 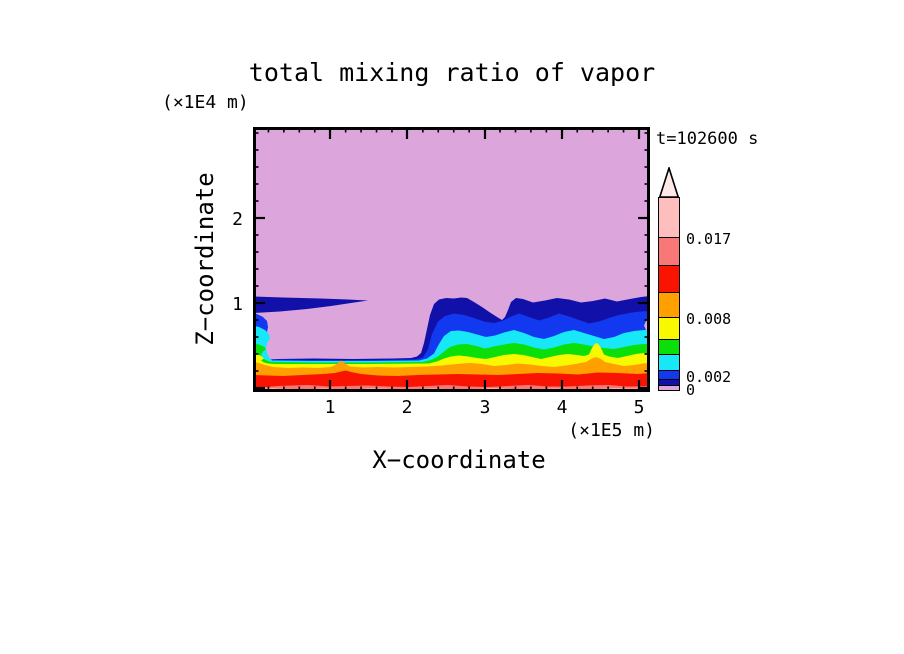 I want to click on z-tick-label: 1, so click(x=237, y=304).